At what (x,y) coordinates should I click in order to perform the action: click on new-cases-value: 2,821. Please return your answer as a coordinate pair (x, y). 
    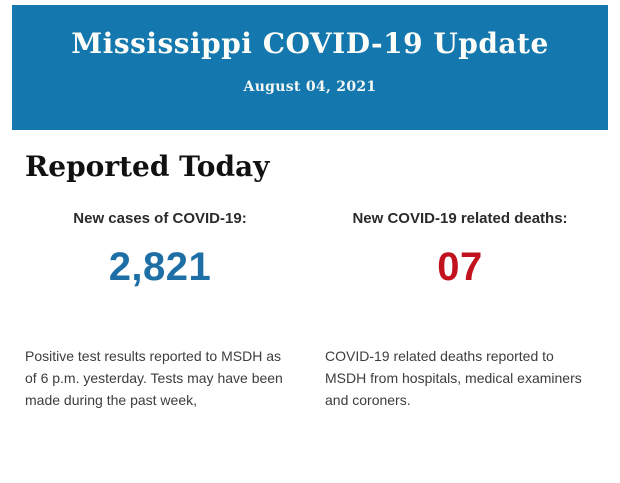
    Looking at the image, I should click on (160, 267).